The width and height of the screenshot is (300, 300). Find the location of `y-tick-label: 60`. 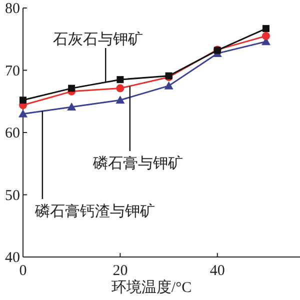

y-tick-label: 60 is located at coordinates (12, 134).